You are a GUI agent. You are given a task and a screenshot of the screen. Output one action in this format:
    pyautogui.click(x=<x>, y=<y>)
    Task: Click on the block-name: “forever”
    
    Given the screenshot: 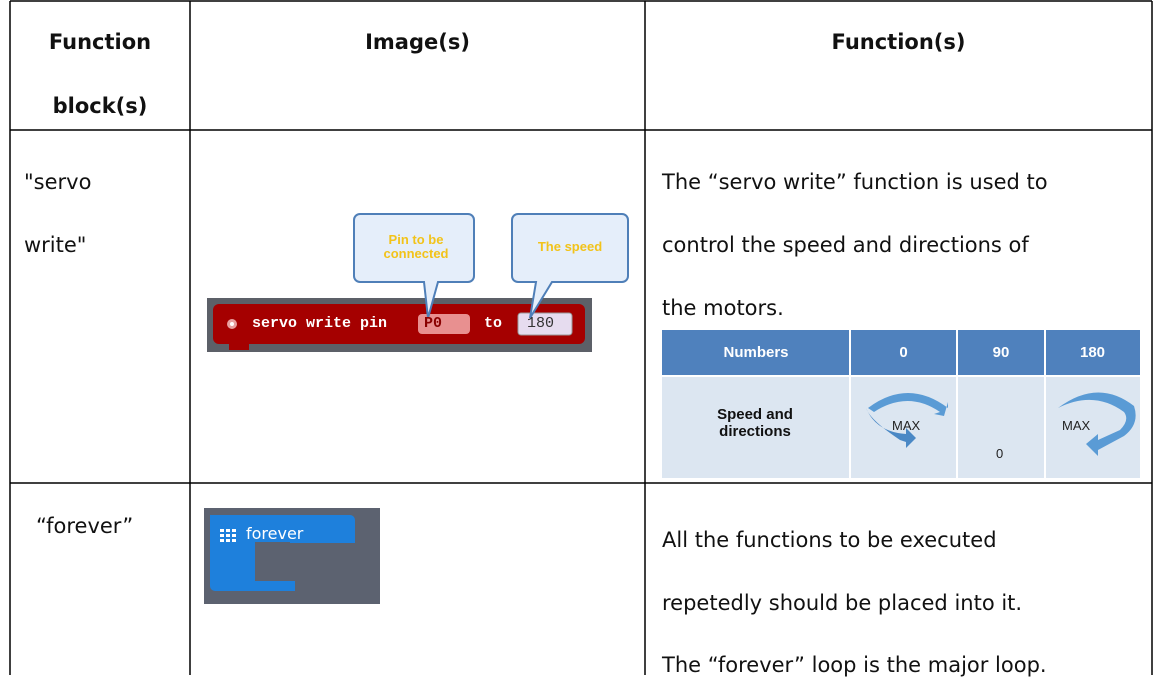 What is the action you would take?
    pyautogui.click(x=85, y=526)
    